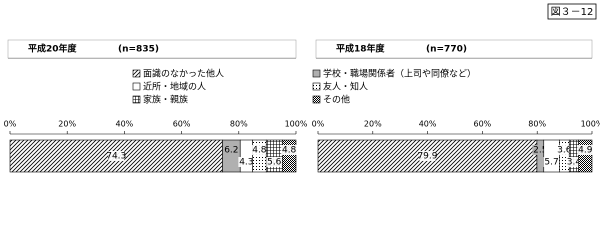 This screenshot has width=600, height=240. Describe the element at coordinates (53, 49) in the screenshot. I see `panel-title: 平成20年度` at that location.